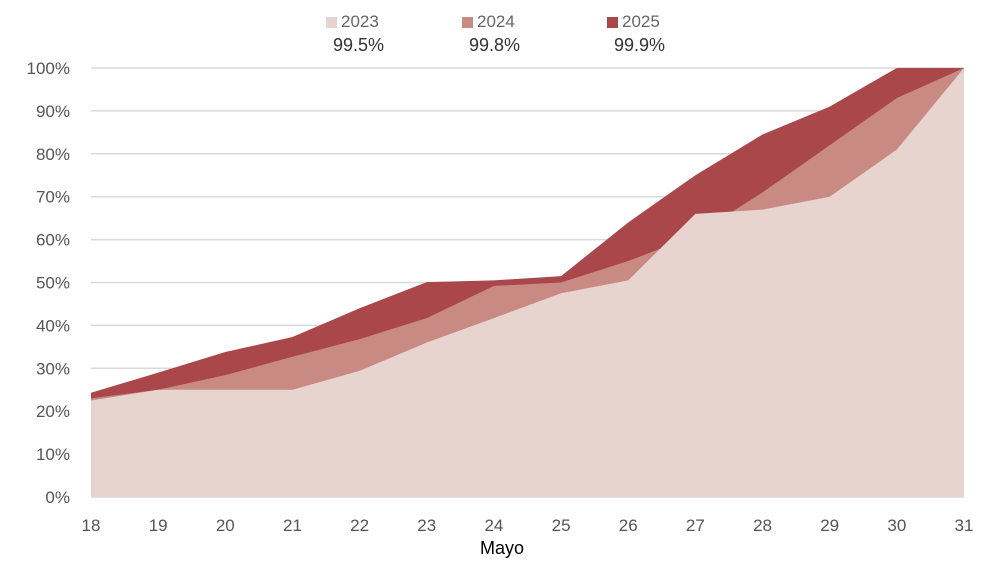 This screenshot has width=1004, height=577. I want to click on x-tick-label: 28, so click(762, 525).